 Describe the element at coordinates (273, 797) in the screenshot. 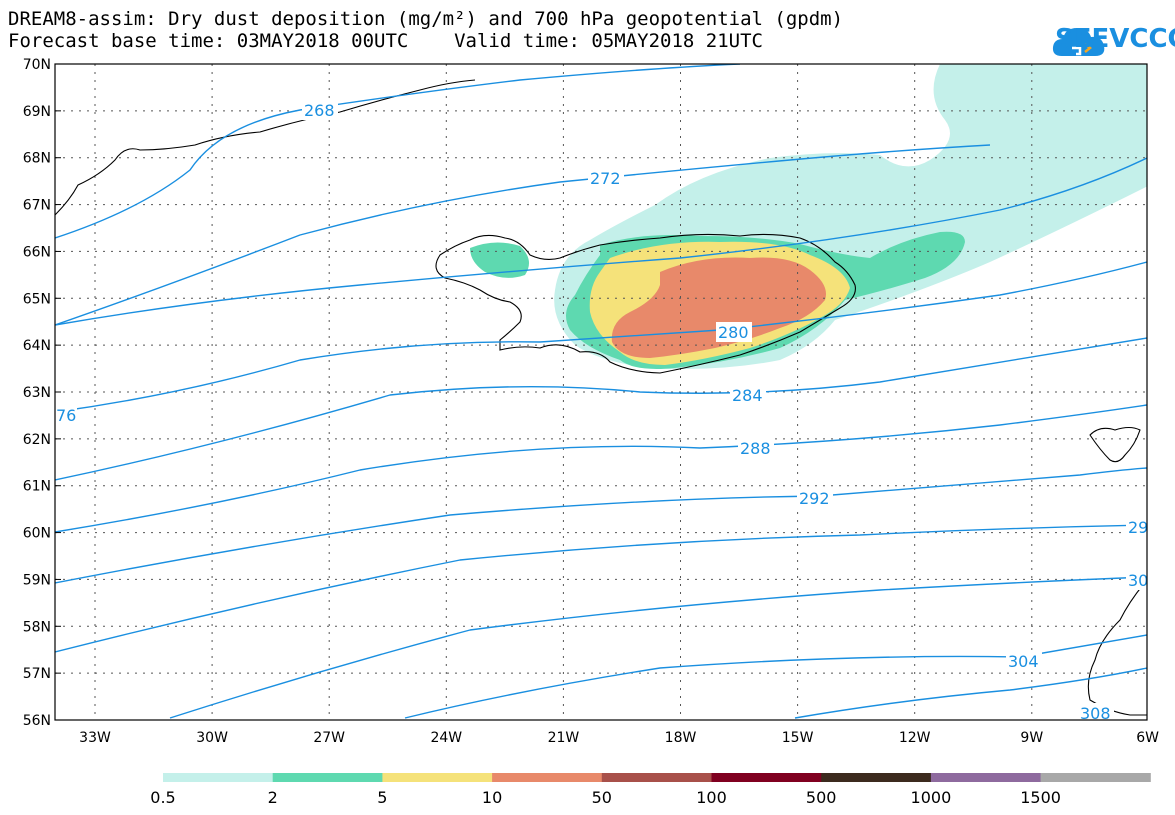

I see `legend-label: 2` at that location.